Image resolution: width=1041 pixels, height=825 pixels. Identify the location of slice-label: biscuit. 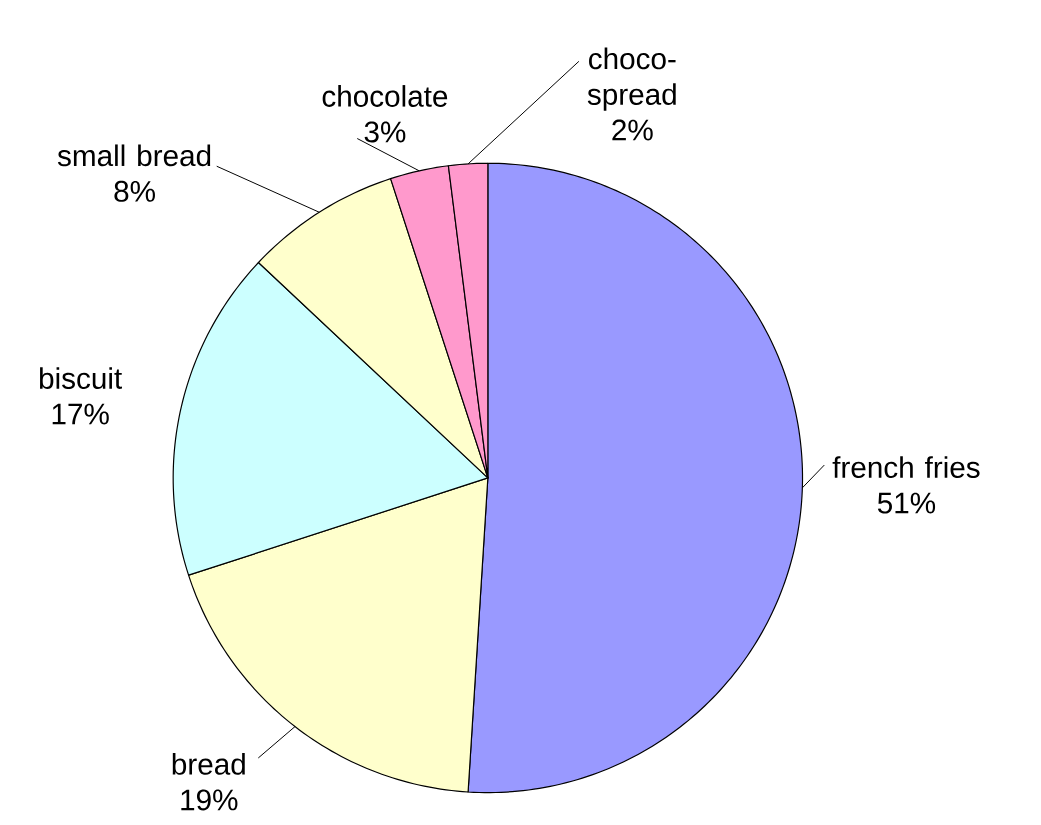
(81, 378).